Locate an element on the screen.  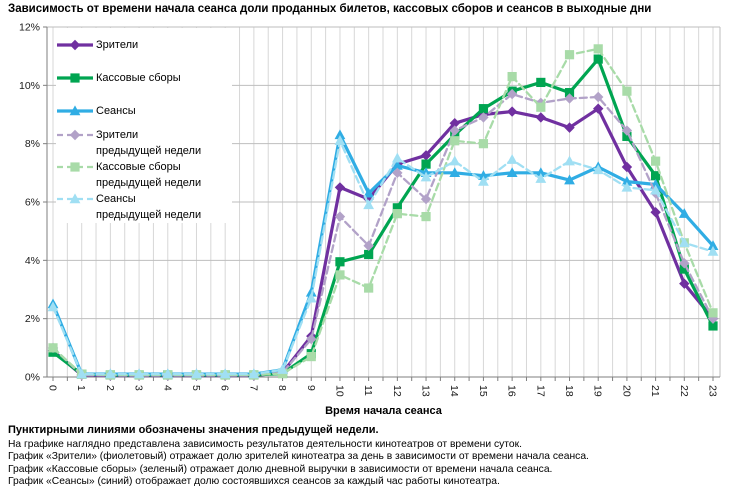
y-tick-label: 10% is located at coordinates (29, 86).